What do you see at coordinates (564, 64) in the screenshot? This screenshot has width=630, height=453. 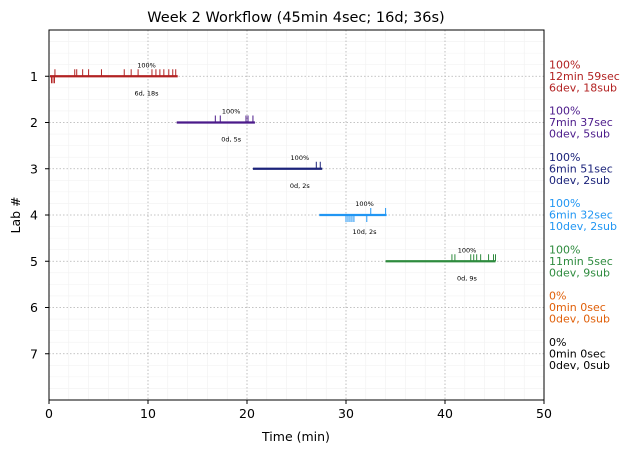 I see `lab-1-summary-line: 100%` at bounding box center [564, 64].